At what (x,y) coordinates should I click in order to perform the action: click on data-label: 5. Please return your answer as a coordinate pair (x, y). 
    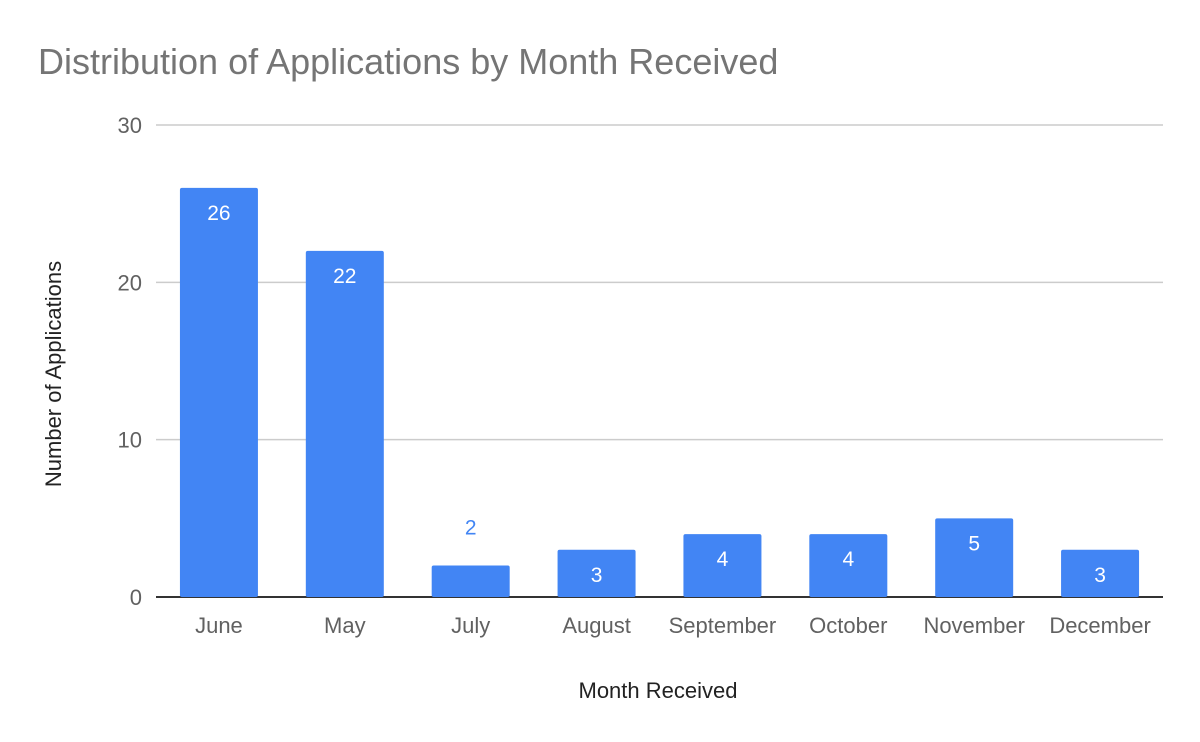
    Looking at the image, I should click on (974, 543).